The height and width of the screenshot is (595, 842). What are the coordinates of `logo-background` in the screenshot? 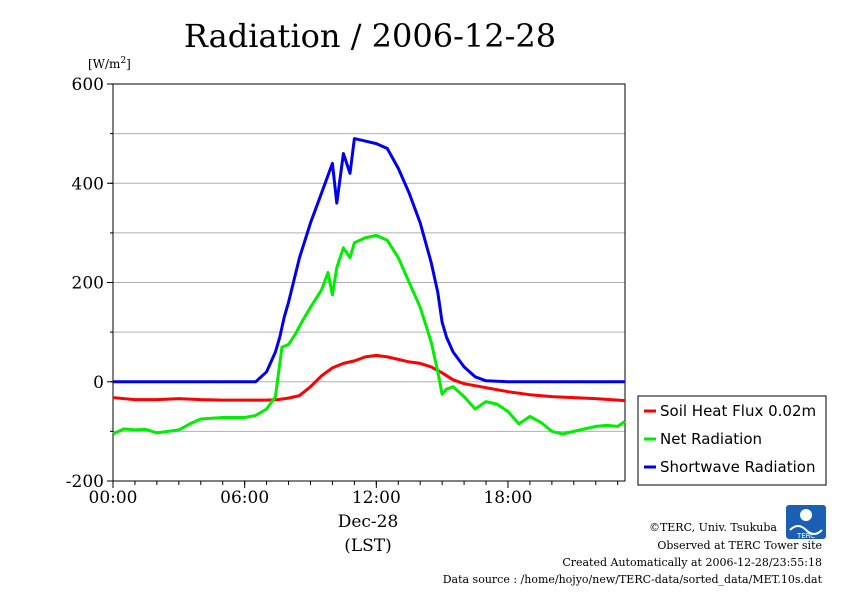 It's located at (806, 522).